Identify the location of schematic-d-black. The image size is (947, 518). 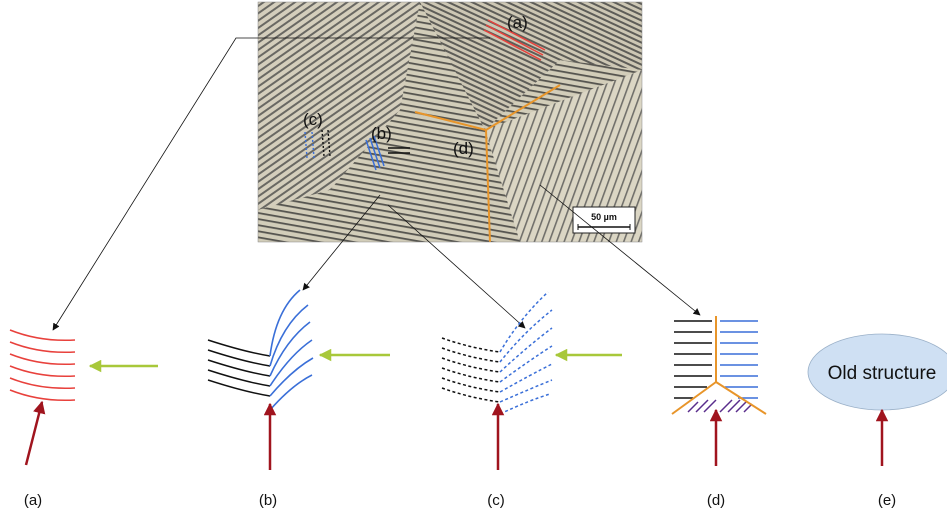
(693, 359).